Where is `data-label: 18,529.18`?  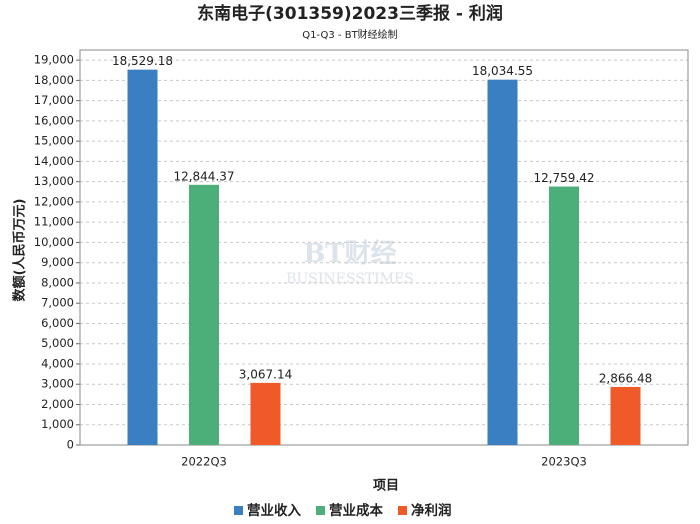 data-label: 18,529.18 is located at coordinates (142, 61).